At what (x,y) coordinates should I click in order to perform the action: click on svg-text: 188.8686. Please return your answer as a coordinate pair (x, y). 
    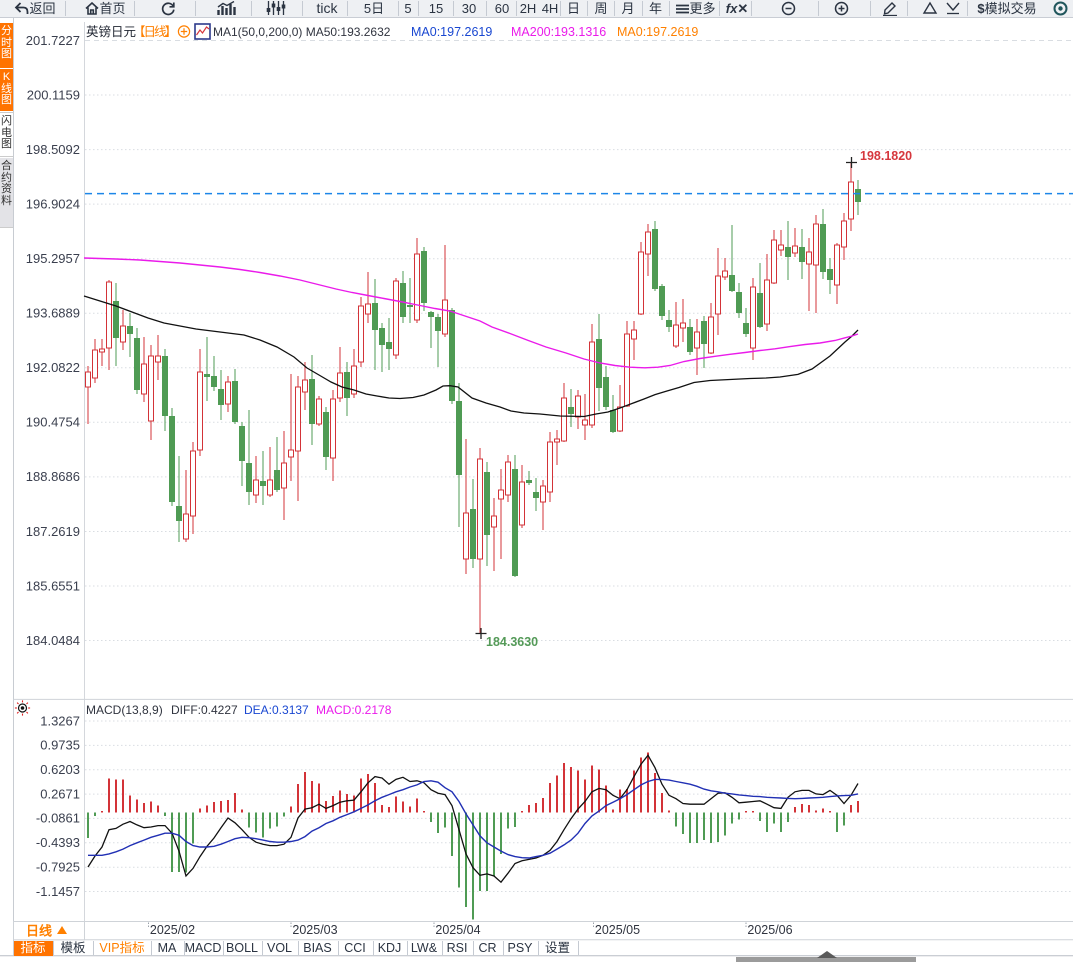
    Looking at the image, I should click on (53, 476).